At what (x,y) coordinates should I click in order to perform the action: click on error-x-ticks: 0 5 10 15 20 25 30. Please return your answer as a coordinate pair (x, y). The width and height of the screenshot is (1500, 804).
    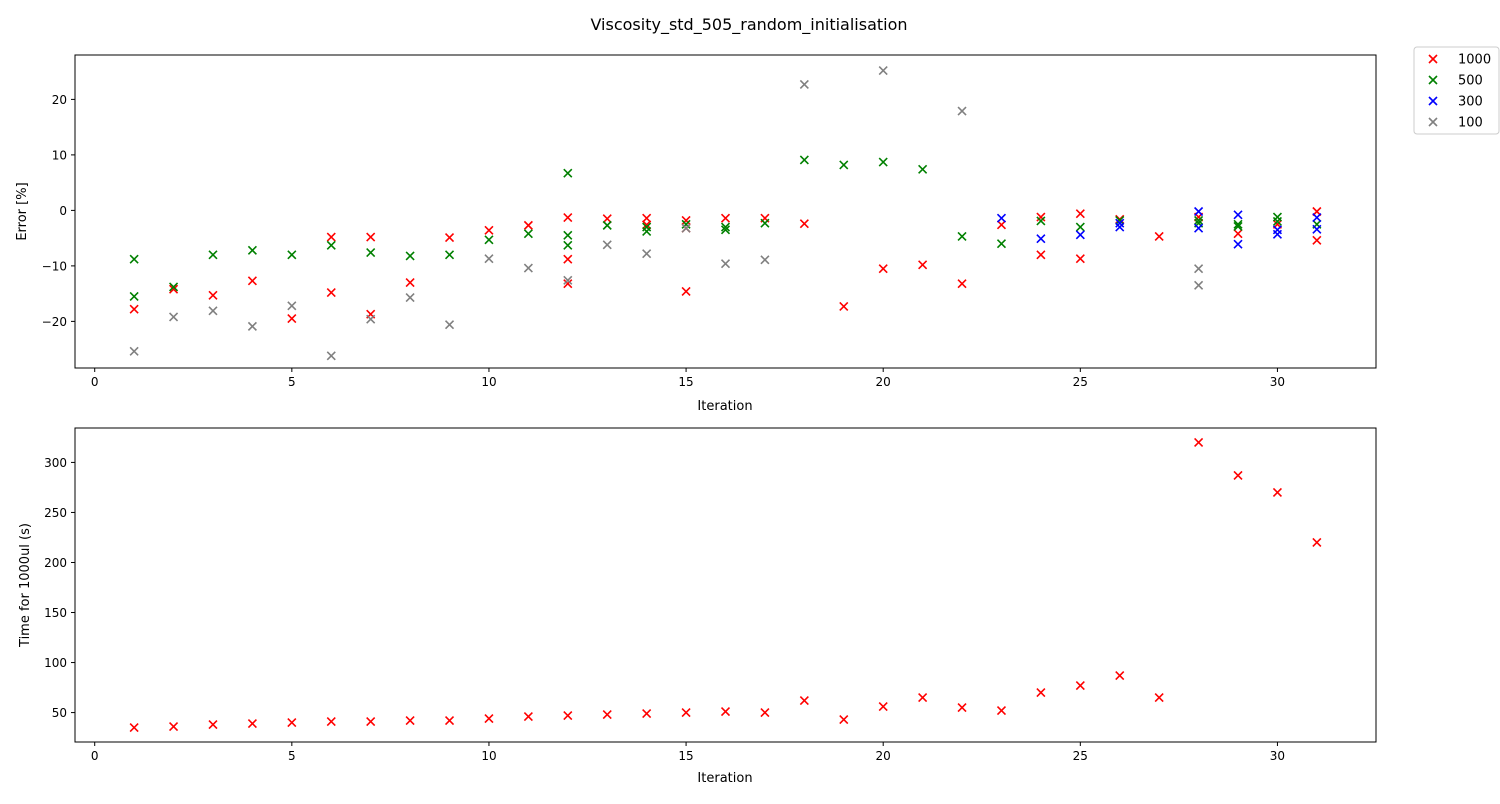
    Looking at the image, I should click on (688, 378).